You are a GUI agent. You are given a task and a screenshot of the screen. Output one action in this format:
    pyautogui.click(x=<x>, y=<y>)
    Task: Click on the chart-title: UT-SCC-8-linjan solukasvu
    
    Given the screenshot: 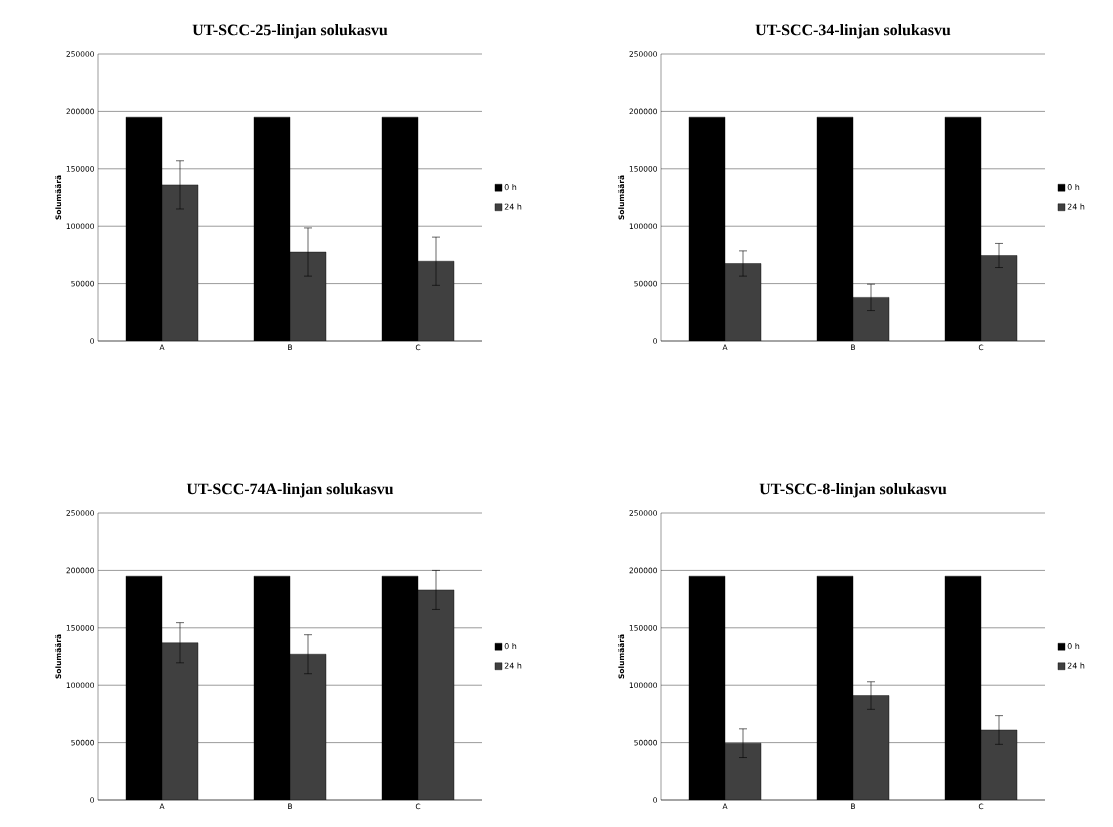 What is the action you would take?
    pyautogui.click(x=853, y=490)
    